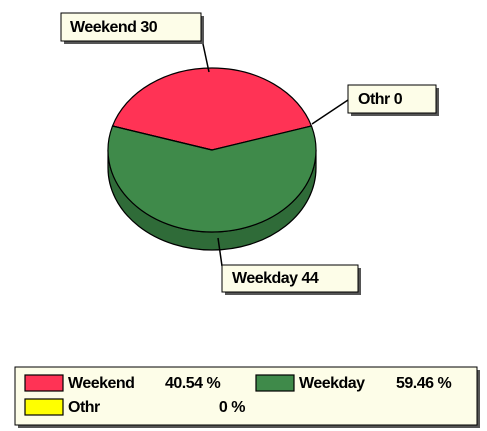  Describe the element at coordinates (192, 383) in the screenshot. I see `legend-percent: 40.54 %` at that location.